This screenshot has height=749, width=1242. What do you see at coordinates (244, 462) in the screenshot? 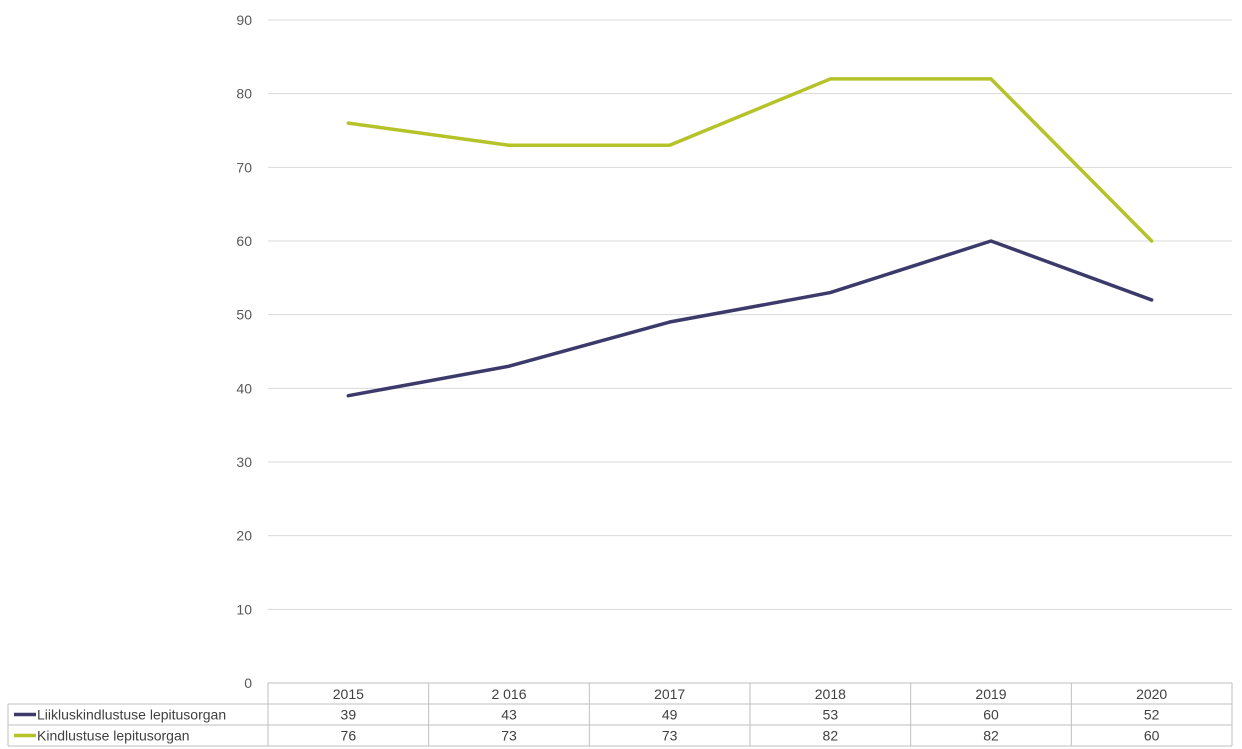
I see `y-tick-label: 30` at bounding box center [244, 462].